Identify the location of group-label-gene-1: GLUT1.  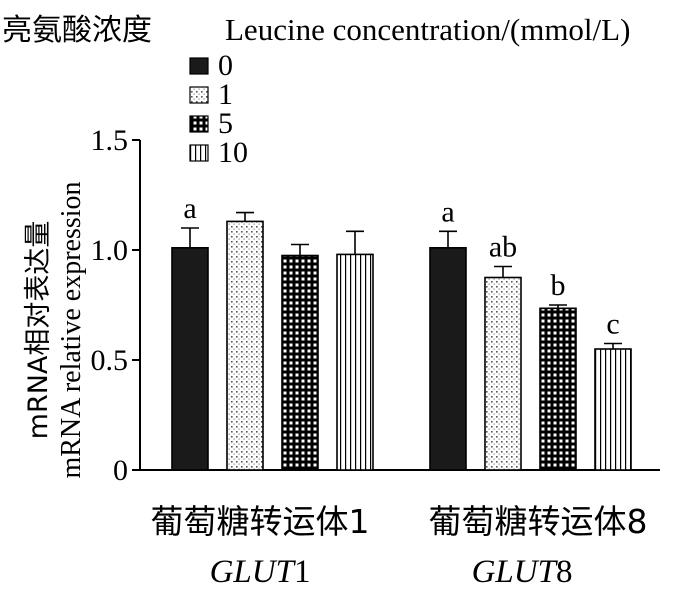
(260, 572).